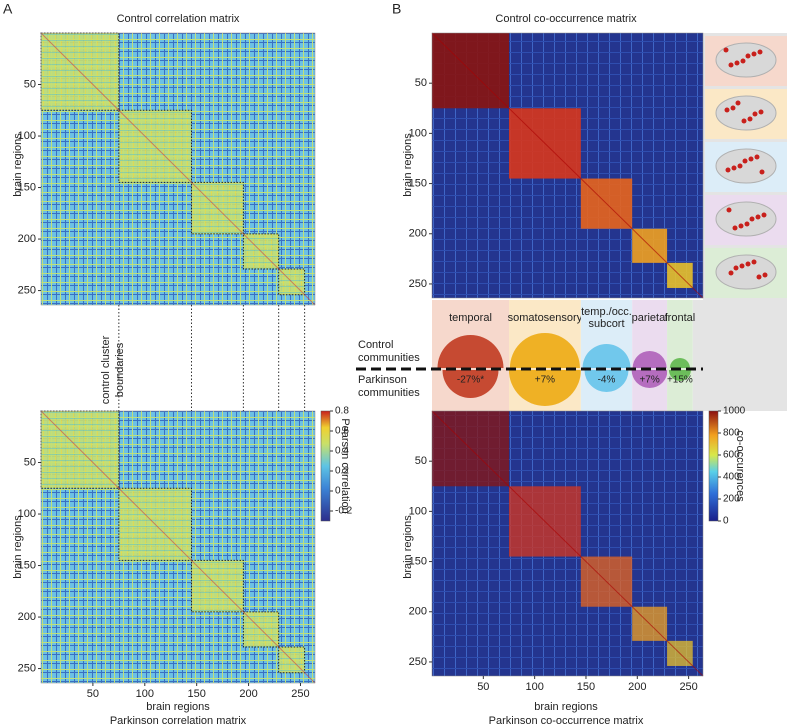  What do you see at coordinates (342, 431) in the screenshot?
I see `colorbar-tick-label: 0.6` at bounding box center [342, 431].